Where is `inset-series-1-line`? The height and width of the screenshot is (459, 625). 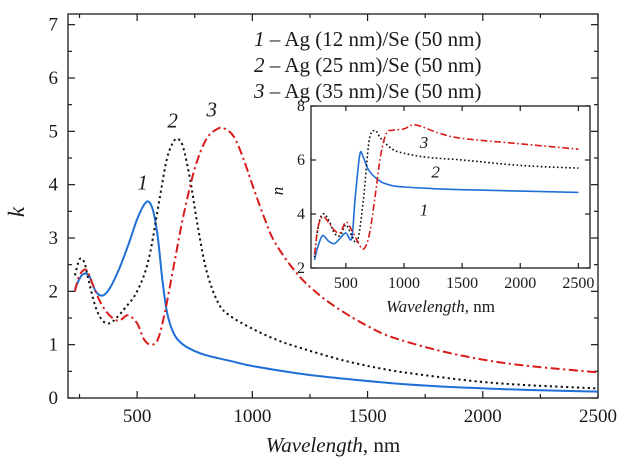
inset-series-1-line is located at coordinates (446, 205).